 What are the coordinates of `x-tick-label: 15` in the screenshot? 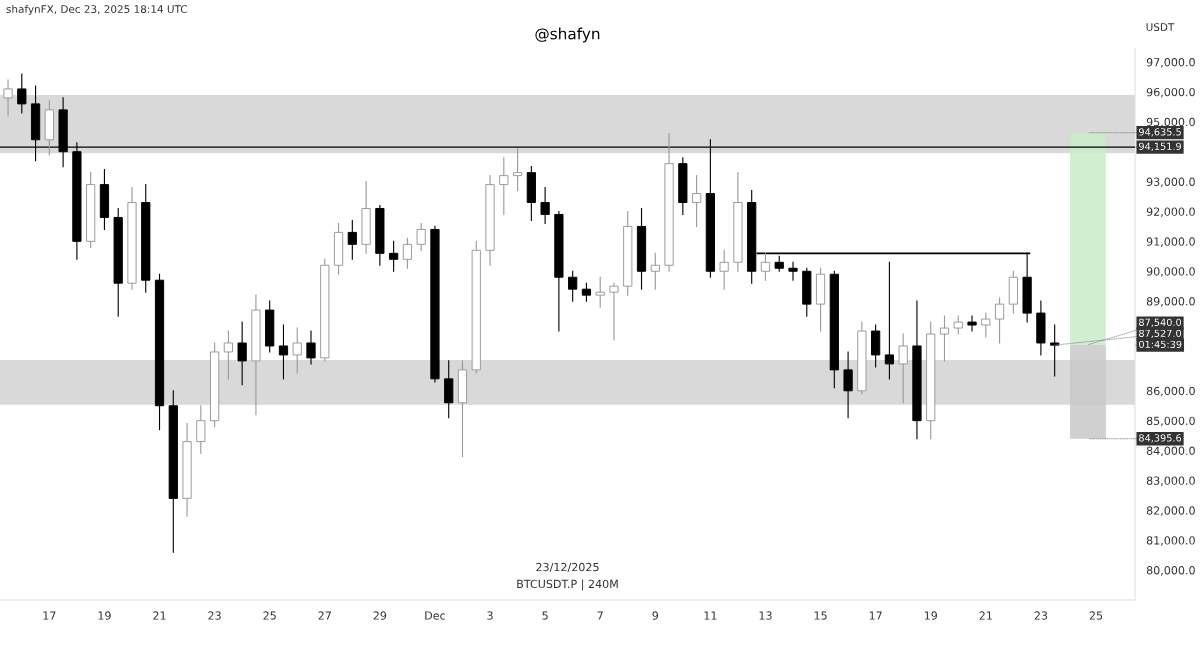 It's located at (820, 615).